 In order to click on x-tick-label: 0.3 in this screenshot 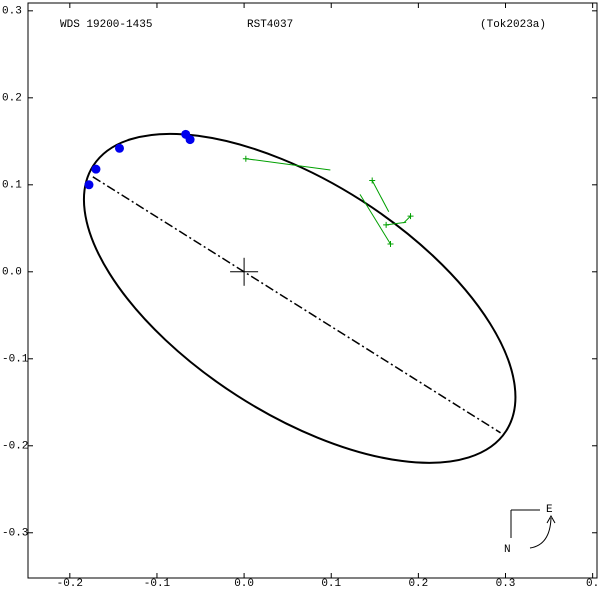, I will do `click(506, 584)`.